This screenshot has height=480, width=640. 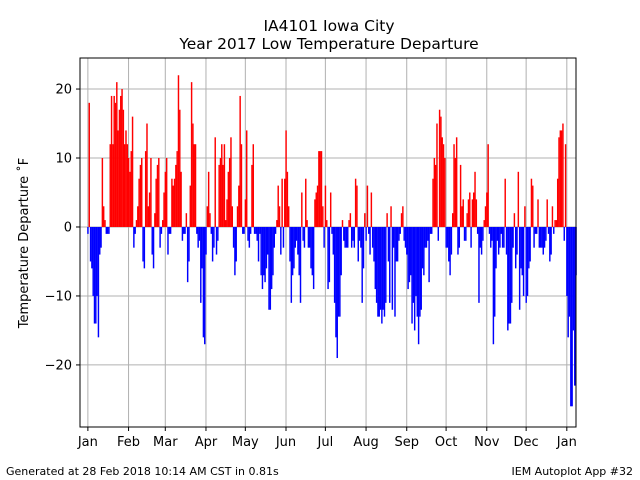 What do you see at coordinates (63, 90) in the screenshot?
I see `y-tick-label: 20` at bounding box center [63, 90].